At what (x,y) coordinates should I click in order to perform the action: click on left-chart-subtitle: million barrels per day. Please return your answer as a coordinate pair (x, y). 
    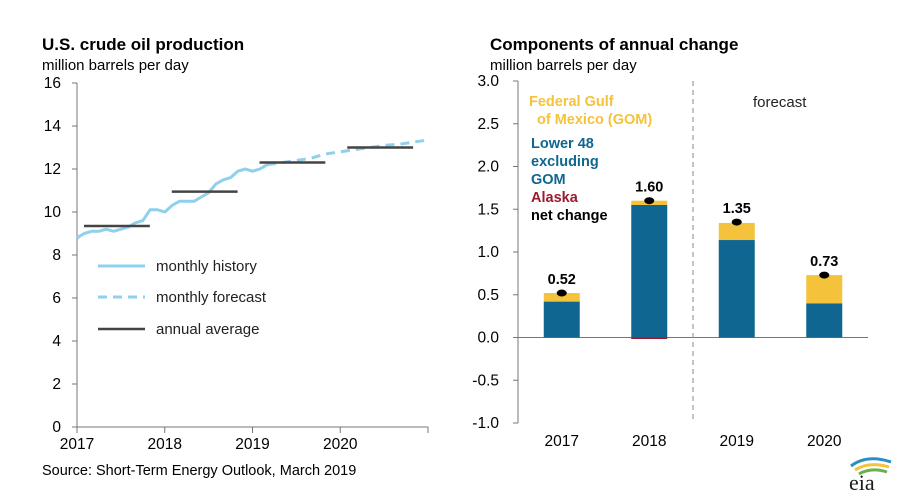
    Looking at the image, I should click on (115, 65).